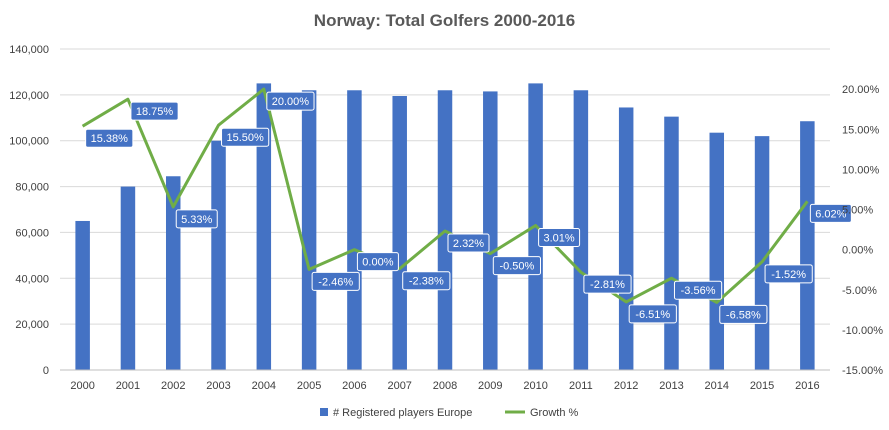 This screenshot has height=430, width=889. I want to click on data-label: -6.51%, so click(652, 315).